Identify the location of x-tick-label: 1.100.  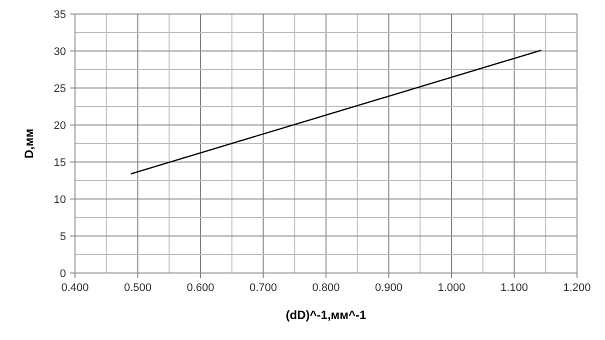
(514, 288).